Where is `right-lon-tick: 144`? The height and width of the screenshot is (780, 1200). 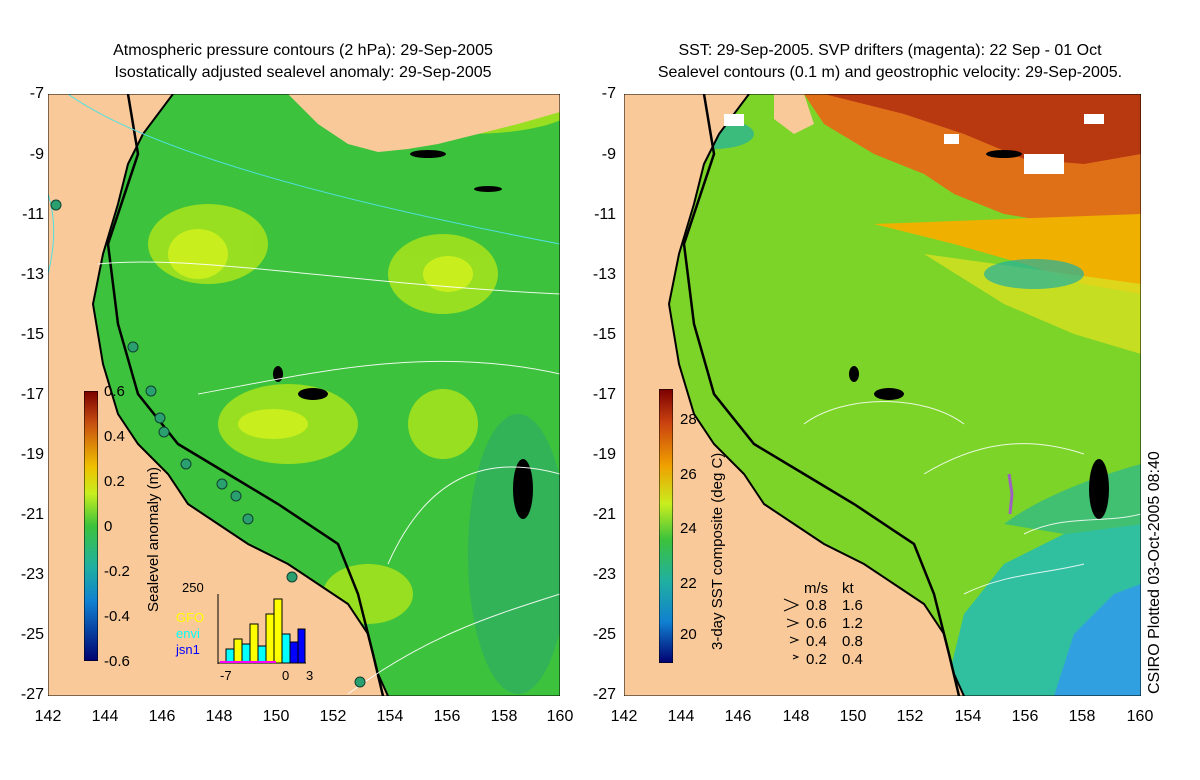 right-lon-tick: 144 is located at coordinates (681, 716).